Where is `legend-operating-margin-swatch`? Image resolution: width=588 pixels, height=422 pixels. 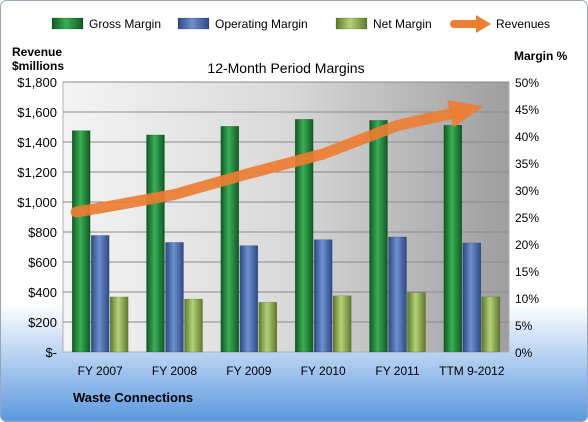 legend-operating-margin-swatch is located at coordinates (193, 23).